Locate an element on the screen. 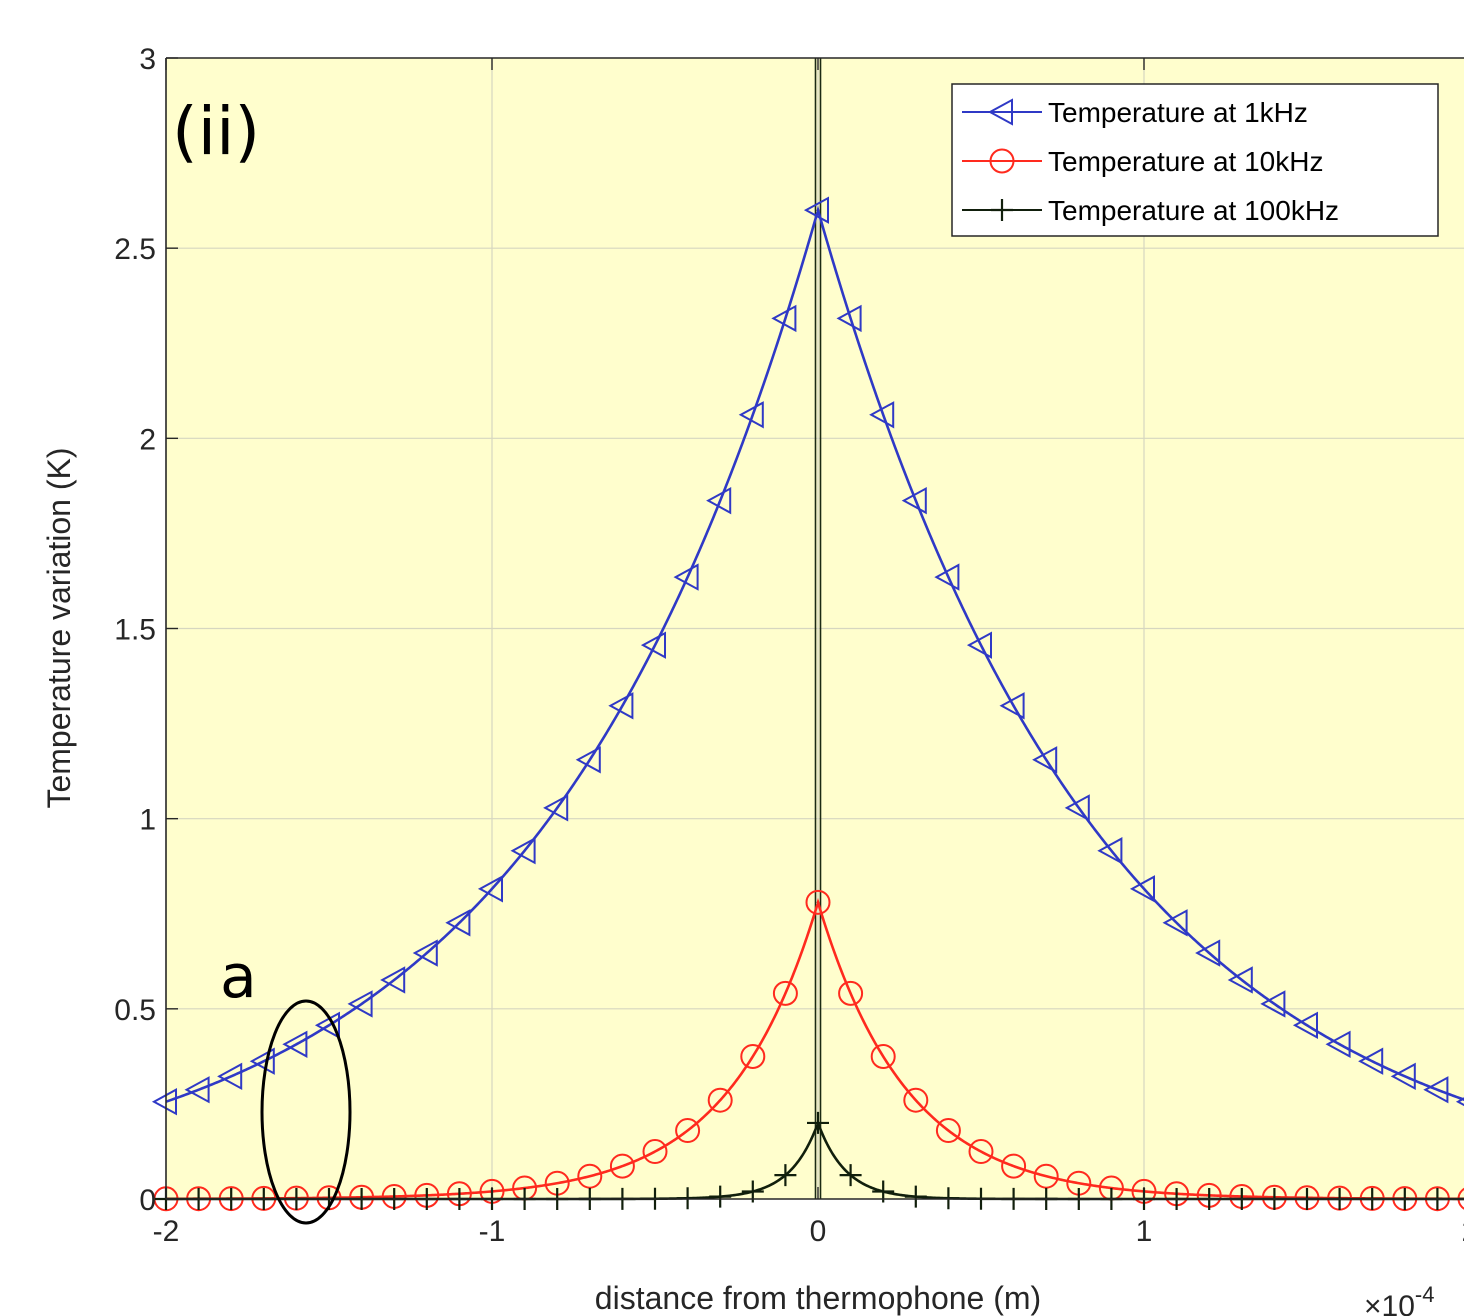  legend-item-100khz: Temperature at 100kHz is located at coordinates (1150, 210).